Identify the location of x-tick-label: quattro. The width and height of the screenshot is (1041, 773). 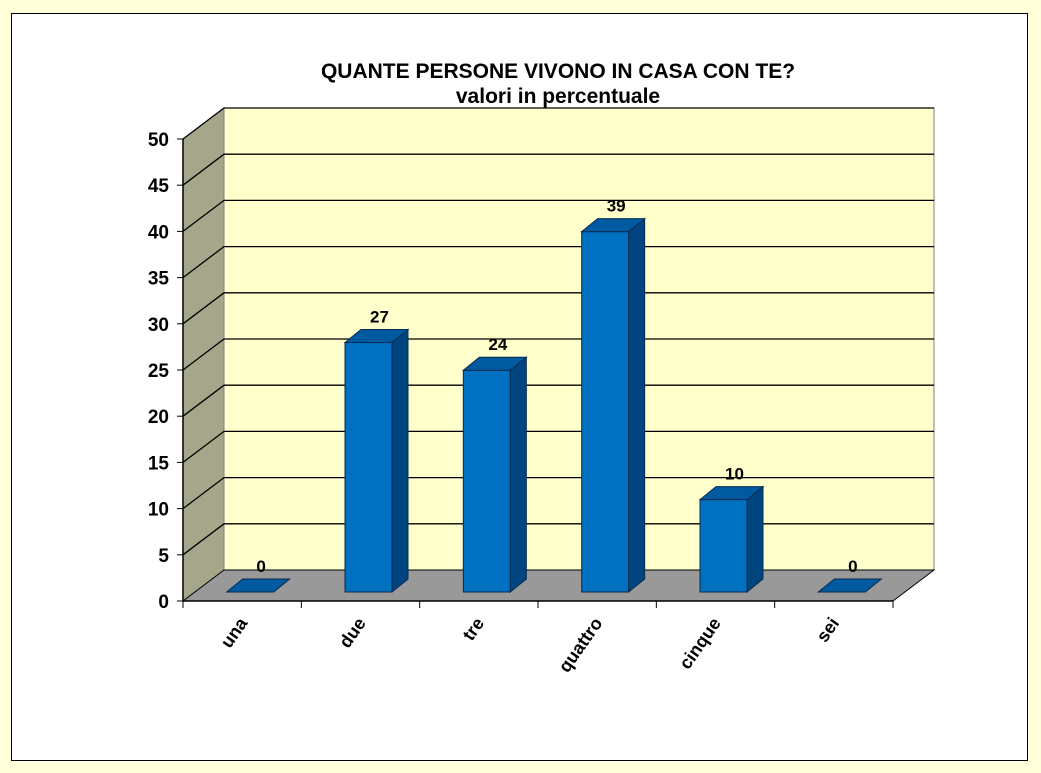
(580, 645).